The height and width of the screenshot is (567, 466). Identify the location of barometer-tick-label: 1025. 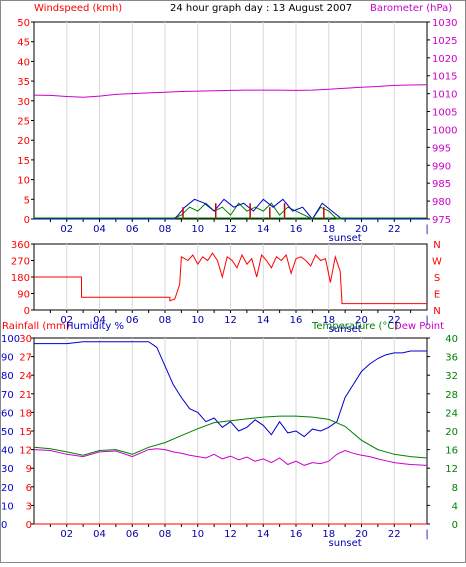
(444, 41).